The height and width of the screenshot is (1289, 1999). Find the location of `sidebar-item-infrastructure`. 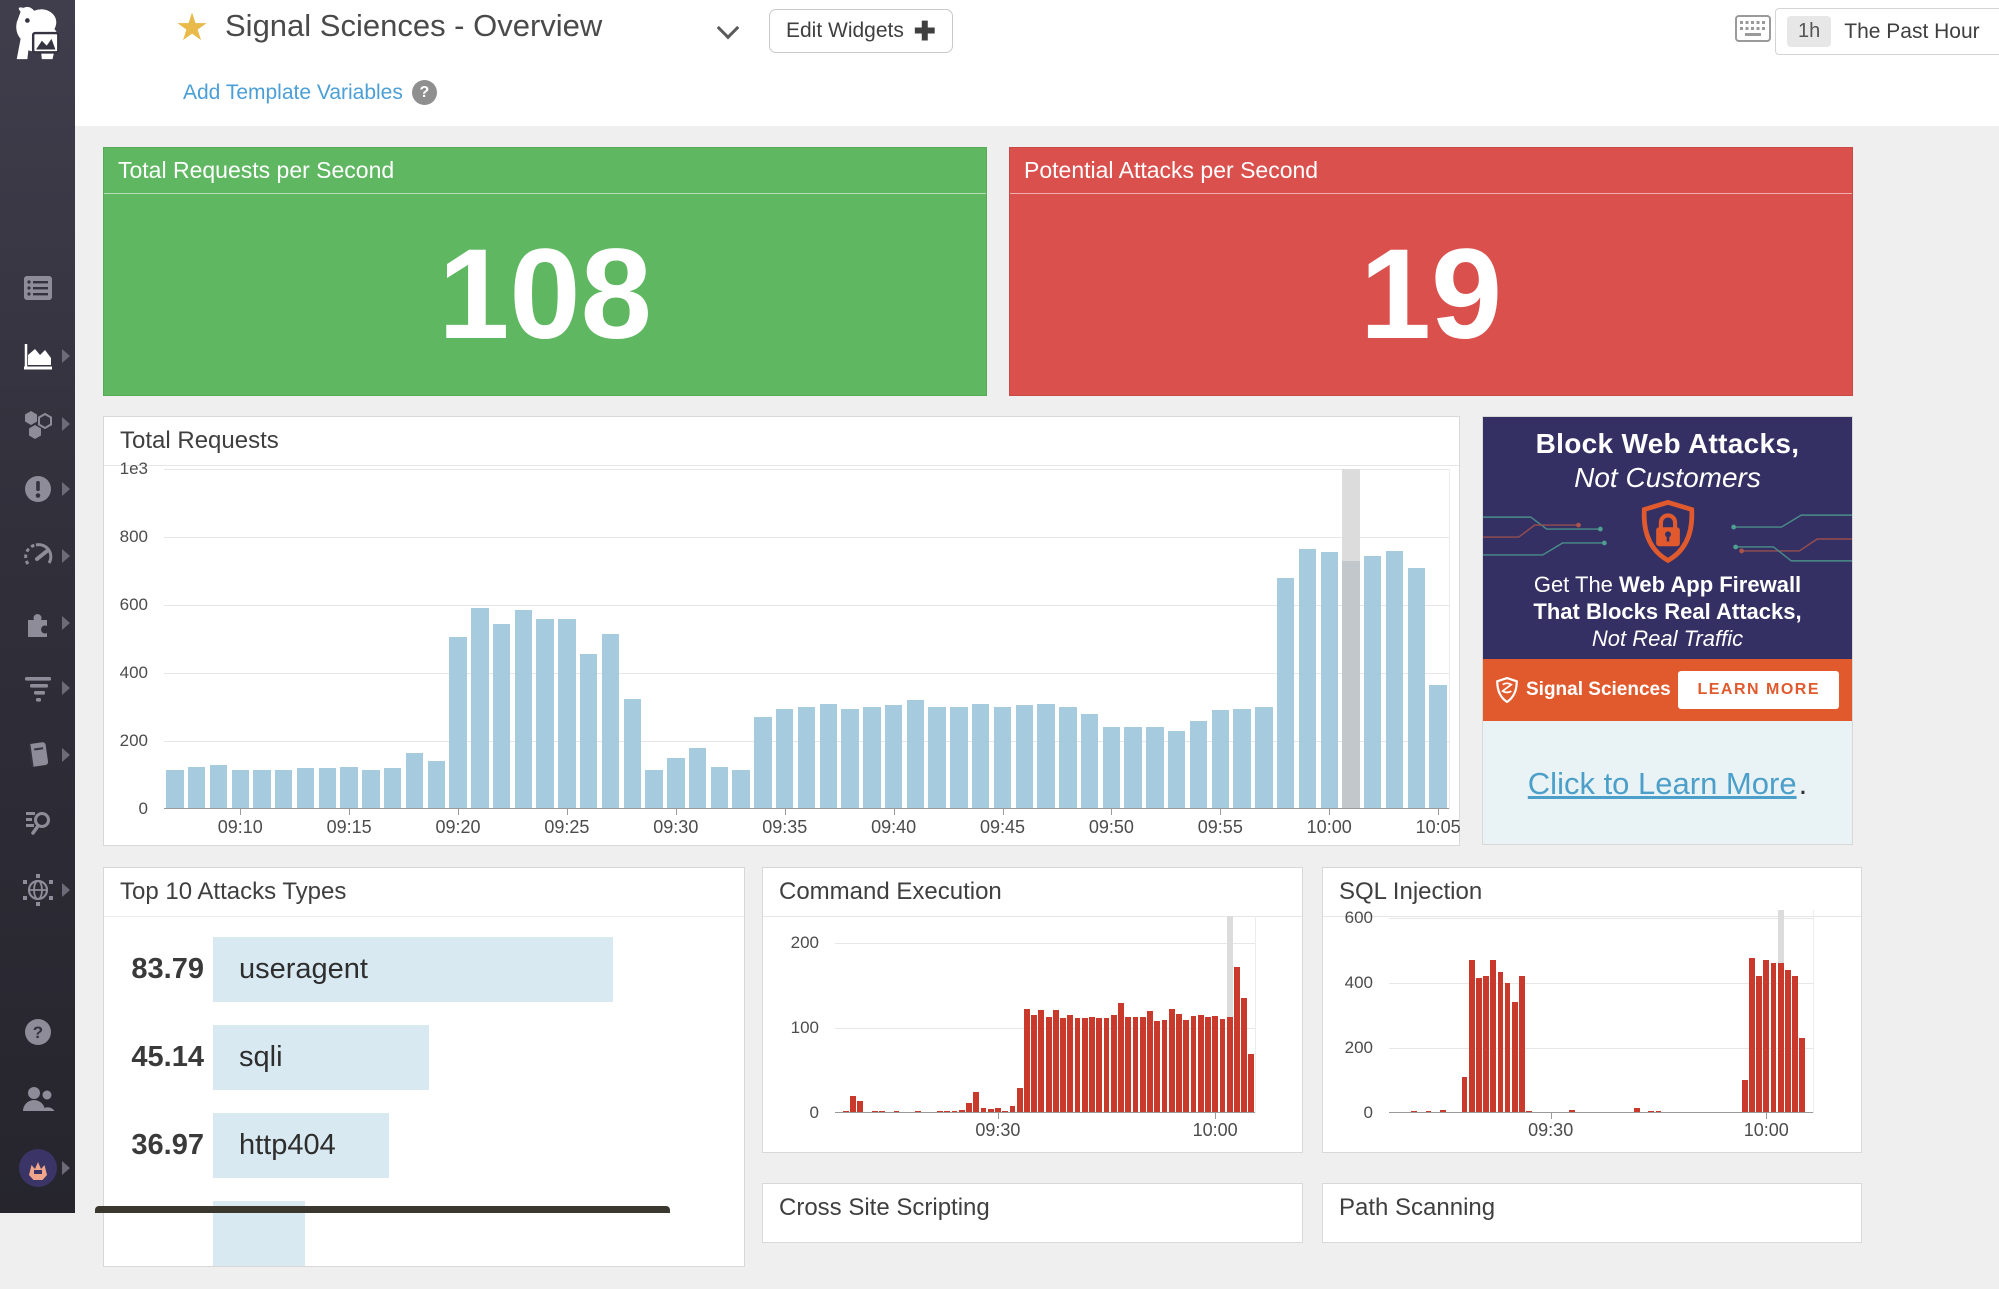

sidebar-item-infrastructure is located at coordinates (37, 424).